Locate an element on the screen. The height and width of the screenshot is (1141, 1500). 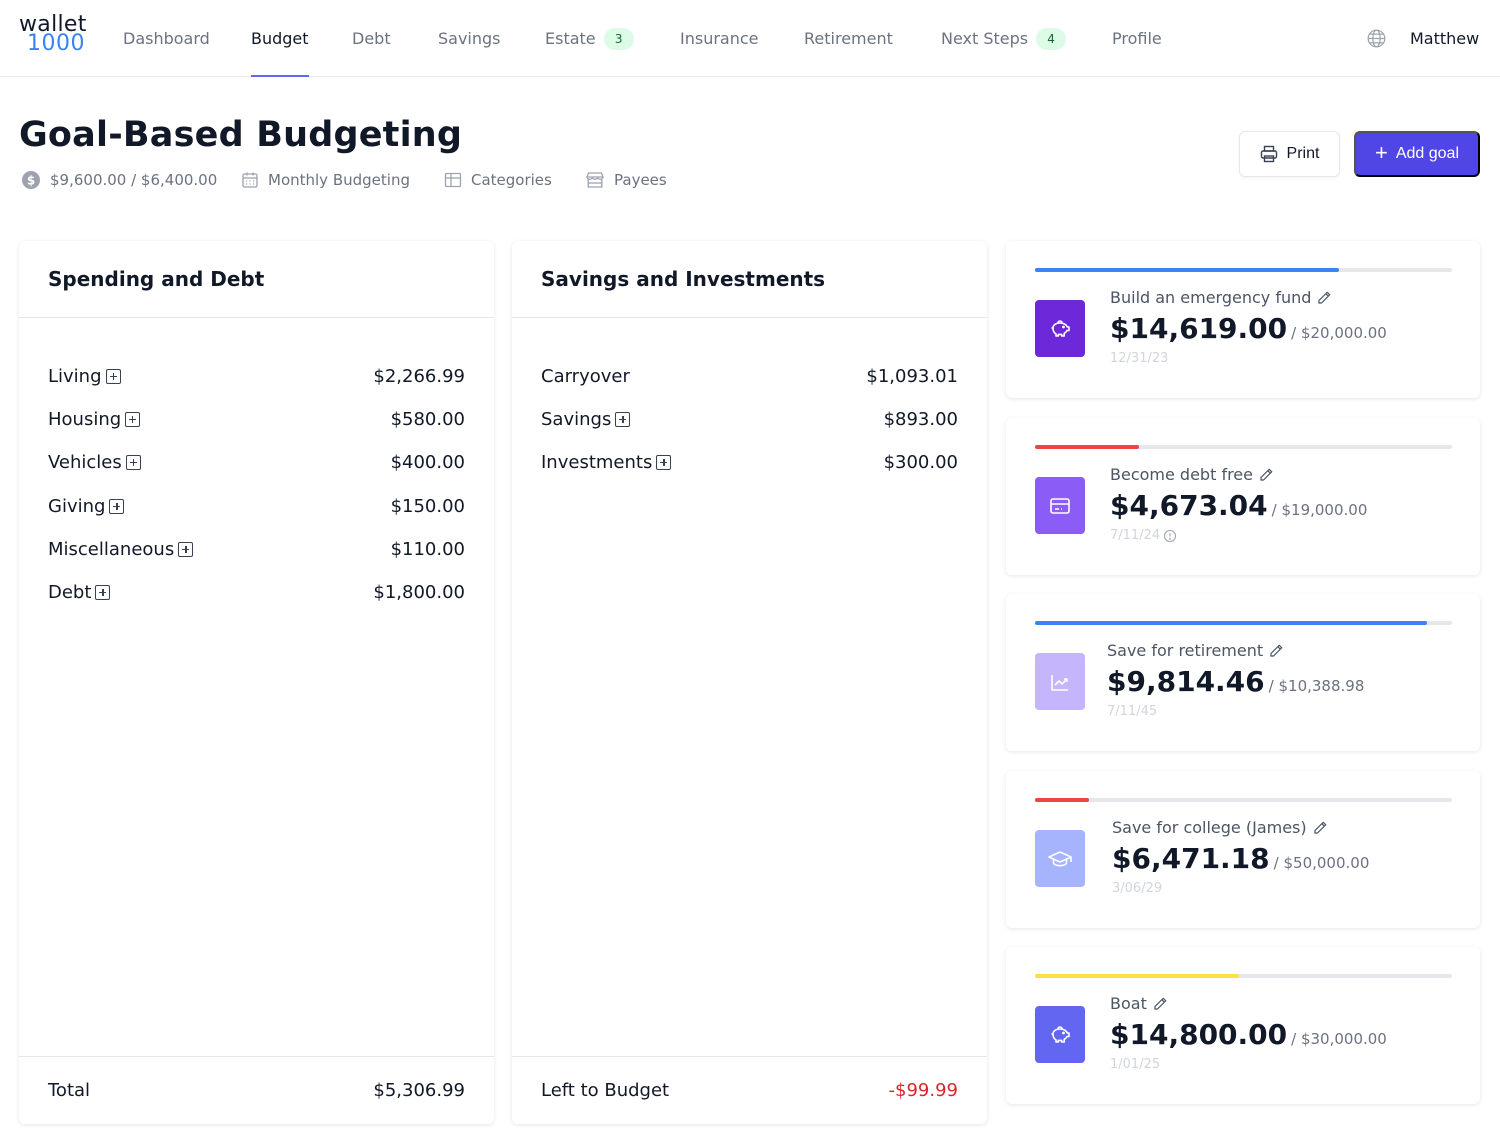
categories-link: Categories is located at coordinates (498, 180).